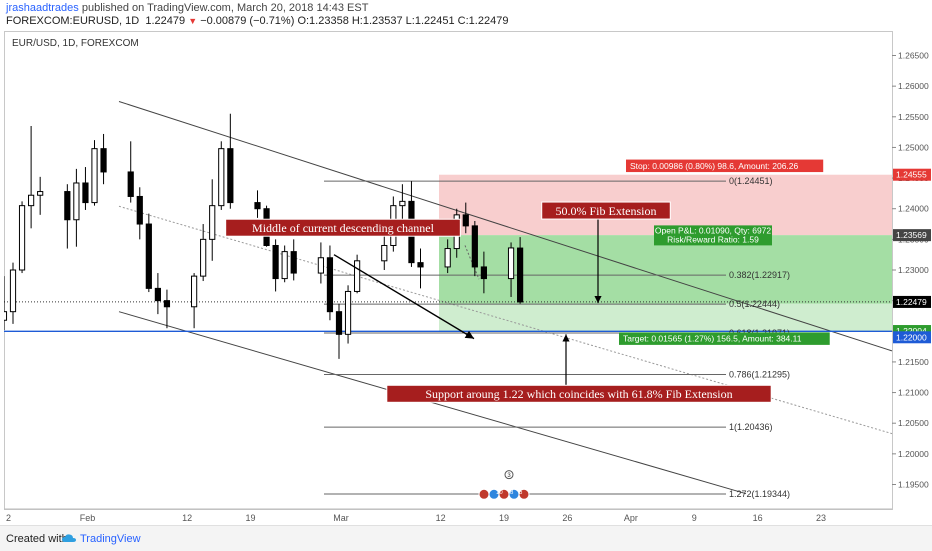 The image size is (932, 551). Describe the element at coordinates (759, 275) in the screenshot. I see `fib-label: 0.382(1.22917)` at that location.